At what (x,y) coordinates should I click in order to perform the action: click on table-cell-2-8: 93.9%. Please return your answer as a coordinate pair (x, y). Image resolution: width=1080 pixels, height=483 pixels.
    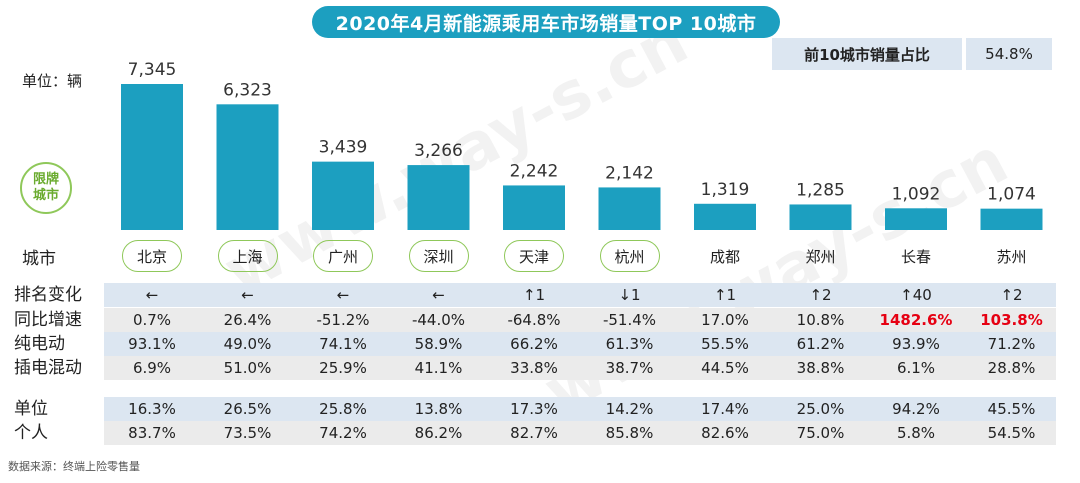
    Looking at the image, I should click on (916, 344).